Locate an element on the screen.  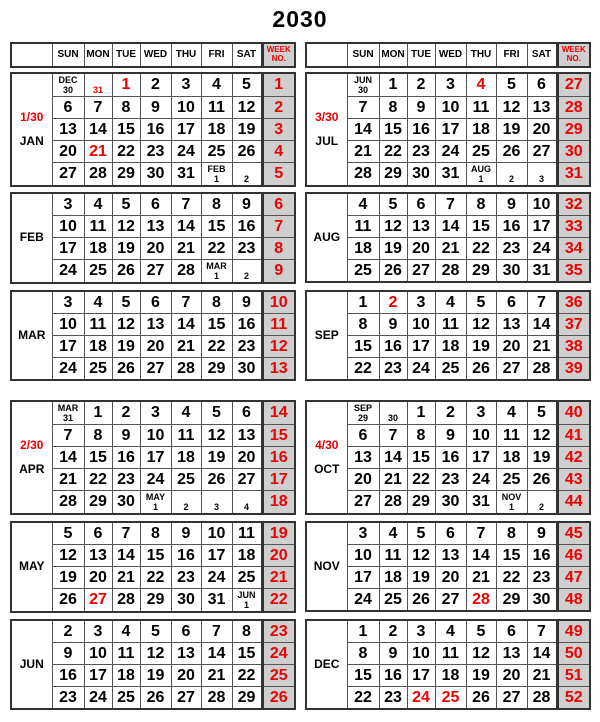
day-cell: 29 is located at coordinates (393, 174).